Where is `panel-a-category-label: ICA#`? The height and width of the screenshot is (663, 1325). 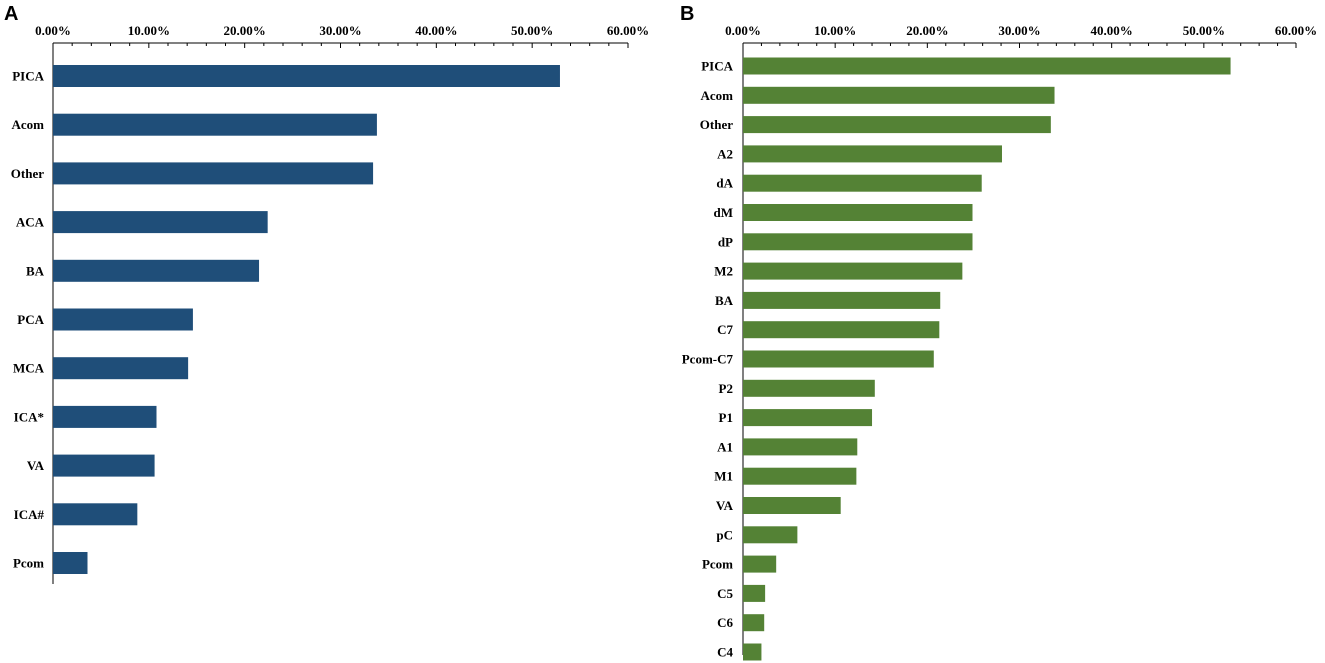
panel-a-category-label: ICA# is located at coordinates (29, 514).